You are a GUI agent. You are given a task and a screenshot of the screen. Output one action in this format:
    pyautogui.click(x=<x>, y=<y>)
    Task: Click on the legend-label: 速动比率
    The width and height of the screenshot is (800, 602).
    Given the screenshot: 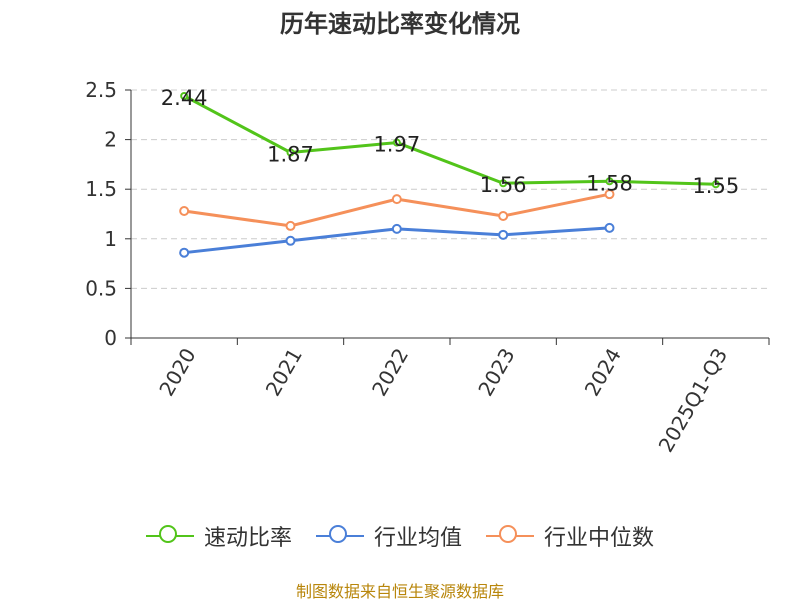 What is the action you would take?
    pyautogui.click(x=247, y=538)
    